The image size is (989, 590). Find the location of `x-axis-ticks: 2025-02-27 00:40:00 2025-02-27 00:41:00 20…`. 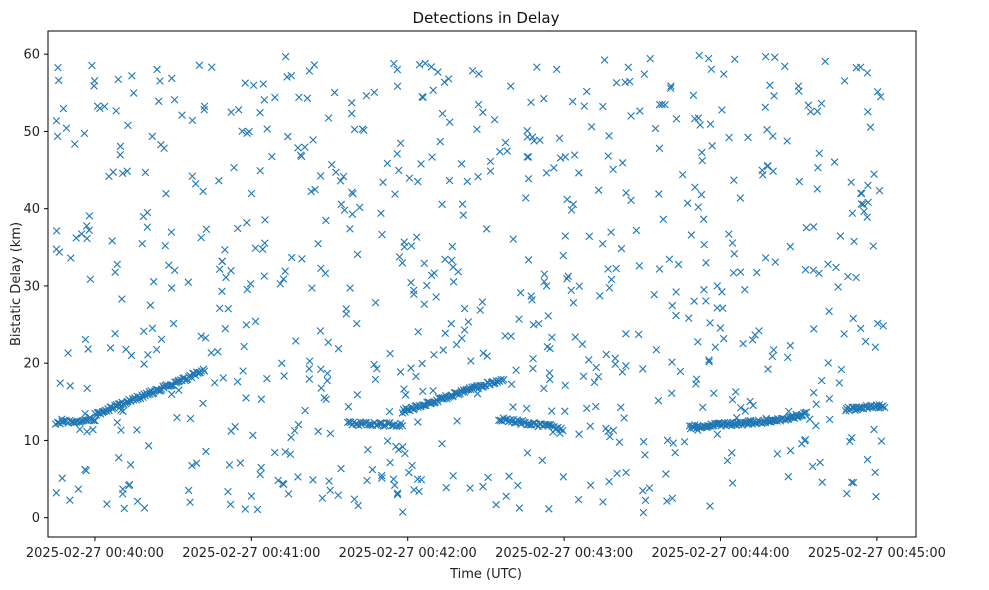

x-axis-ticks: 2025-02-27 00:40:00 2025-02-27 00:41:00 20… is located at coordinates (486, 549).